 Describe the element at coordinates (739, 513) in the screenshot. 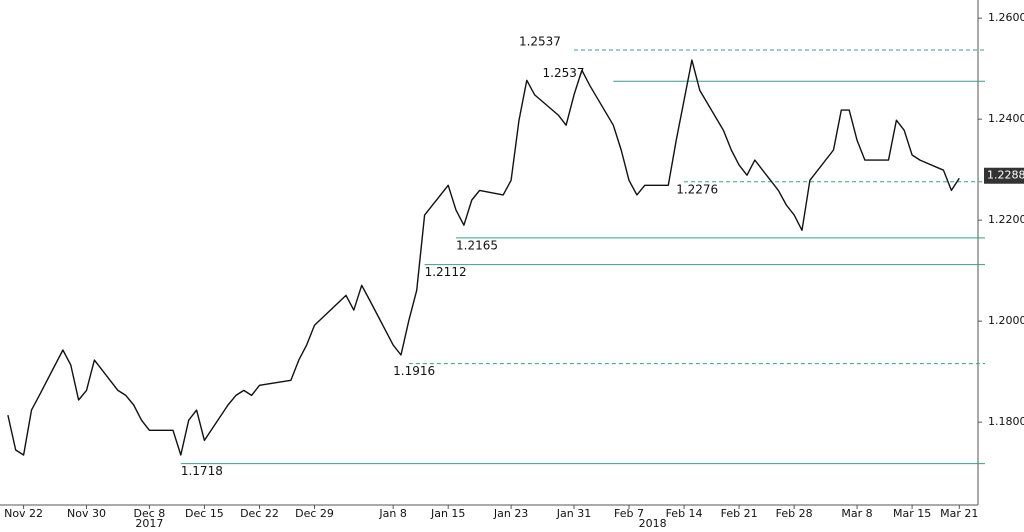

I see `x-tick-label: Feb 21` at that location.